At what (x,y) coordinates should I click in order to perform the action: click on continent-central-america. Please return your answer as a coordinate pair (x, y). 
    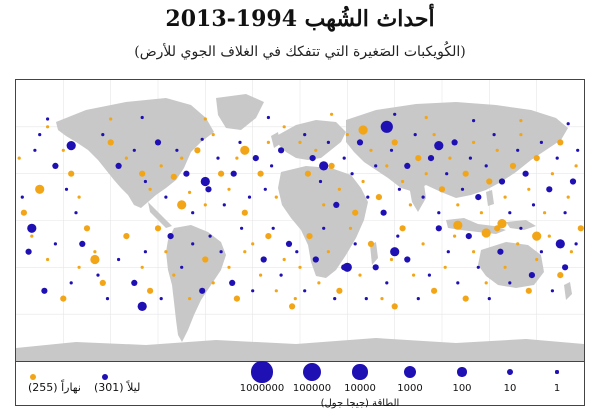
    Looking at the image, I should click on (160, 215).